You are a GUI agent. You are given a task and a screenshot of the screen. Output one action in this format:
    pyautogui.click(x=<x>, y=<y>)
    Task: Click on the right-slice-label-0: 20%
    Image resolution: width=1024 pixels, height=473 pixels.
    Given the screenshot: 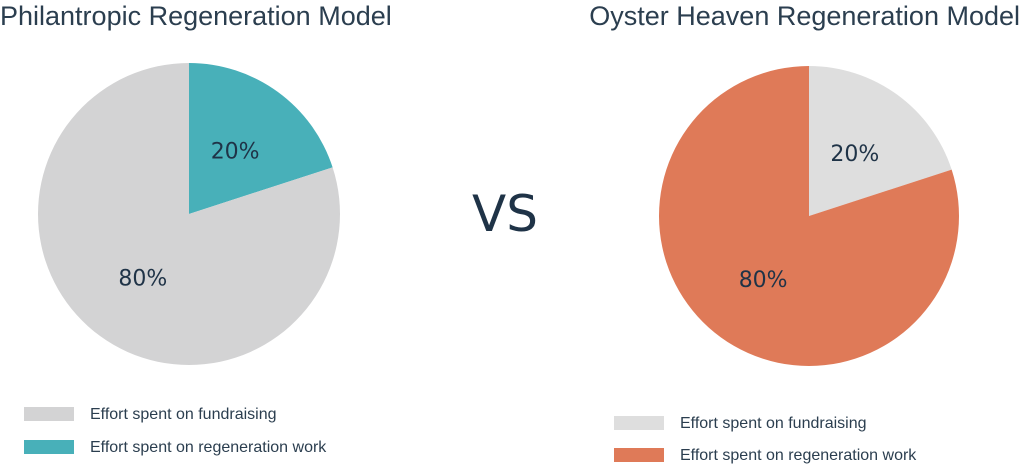 What is the action you would take?
    pyautogui.click(x=854, y=154)
    